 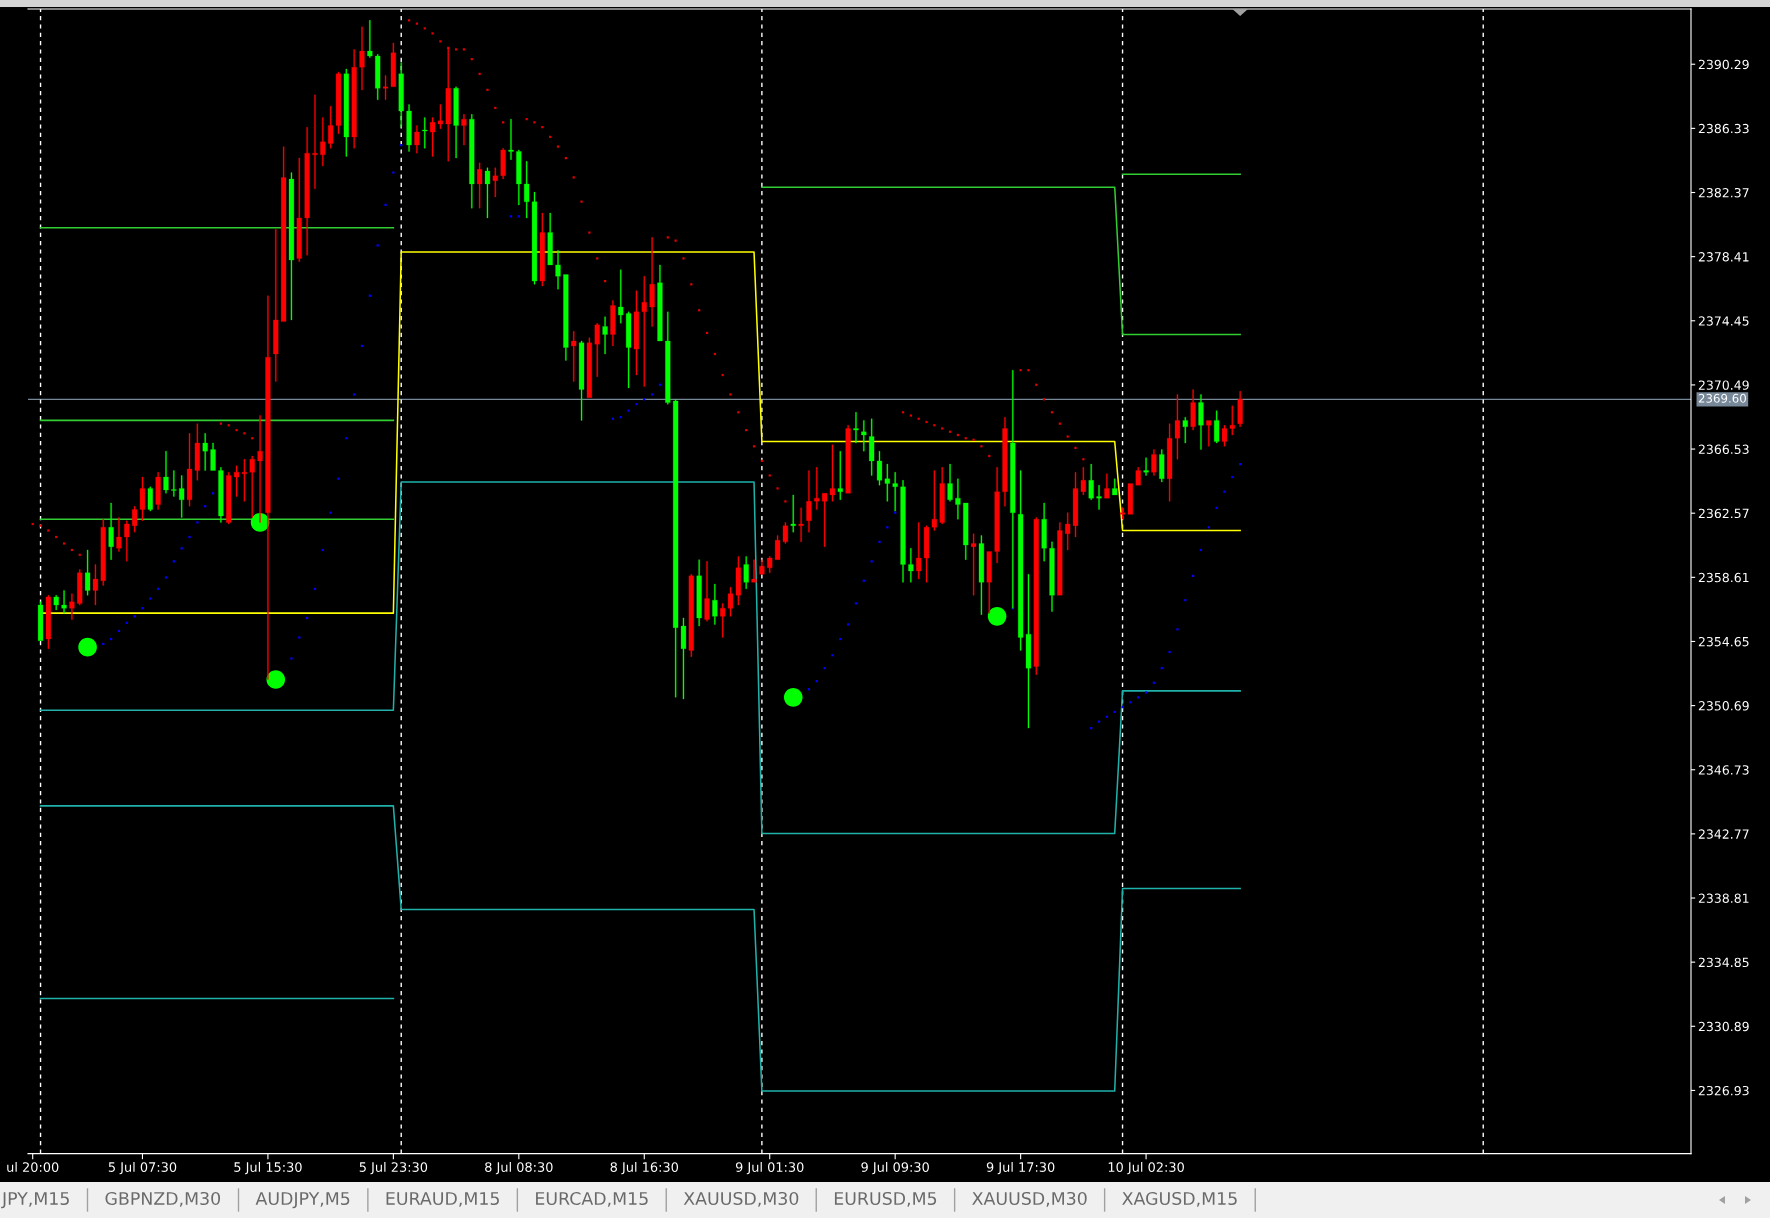 I want to click on y-tick-label: 2346.73, so click(x=1723, y=770).